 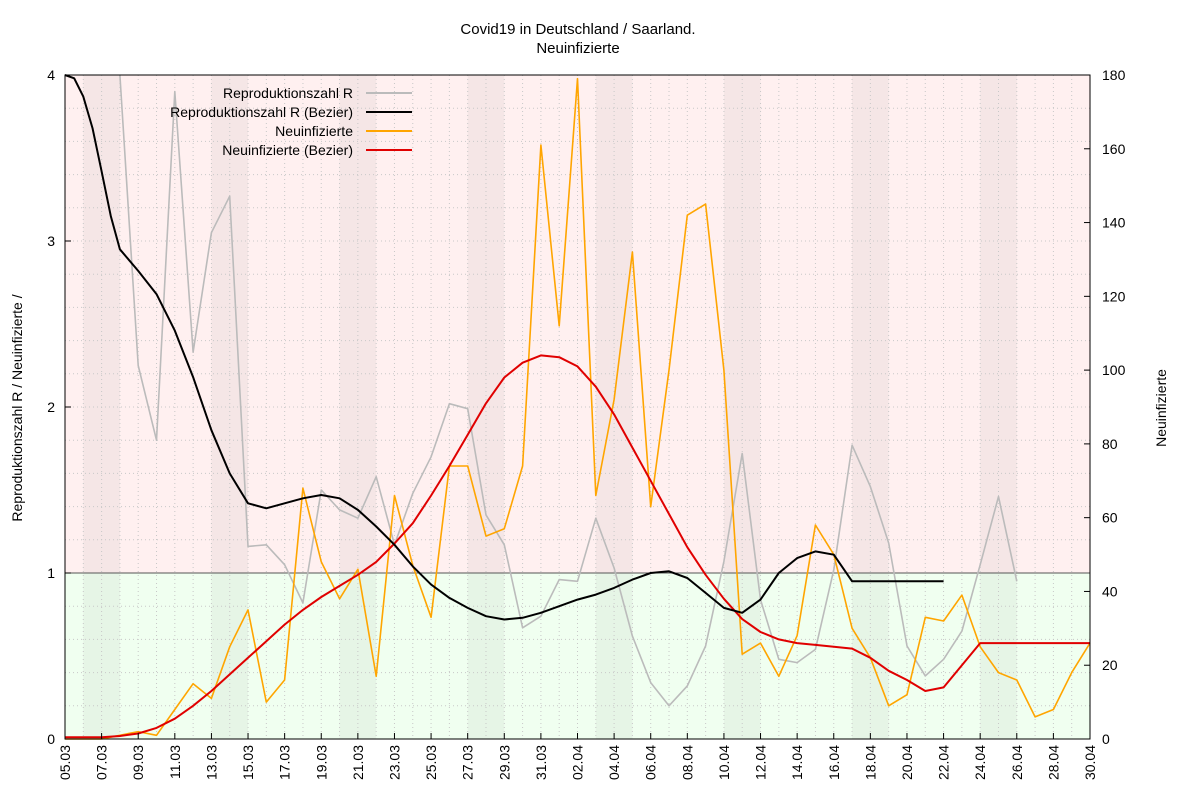 What do you see at coordinates (1114, 75) in the screenshot?
I see `y2-tick-label: 180` at bounding box center [1114, 75].